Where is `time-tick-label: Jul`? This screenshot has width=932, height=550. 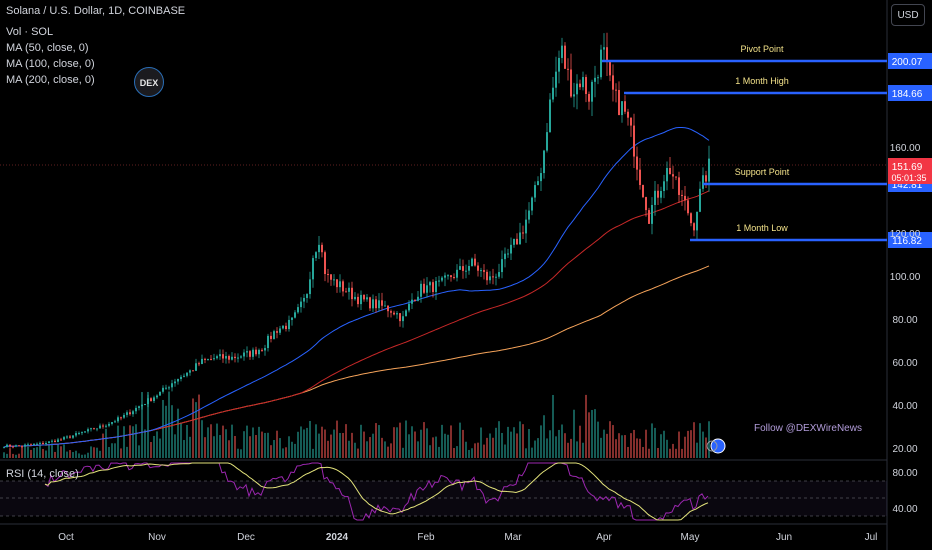 time-tick-label: Jul is located at coordinates (871, 537).